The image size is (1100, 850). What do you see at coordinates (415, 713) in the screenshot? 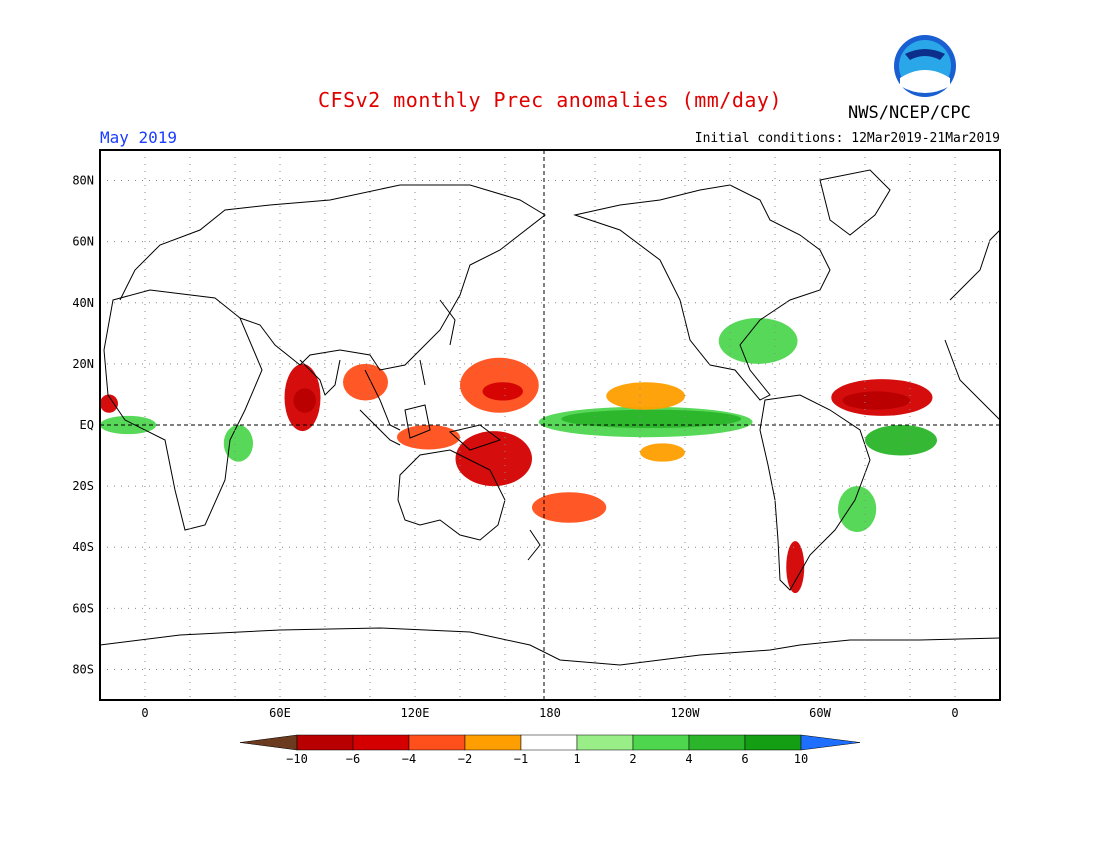
I see `lon-tick-label: 120E` at bounding box center [415, 713].